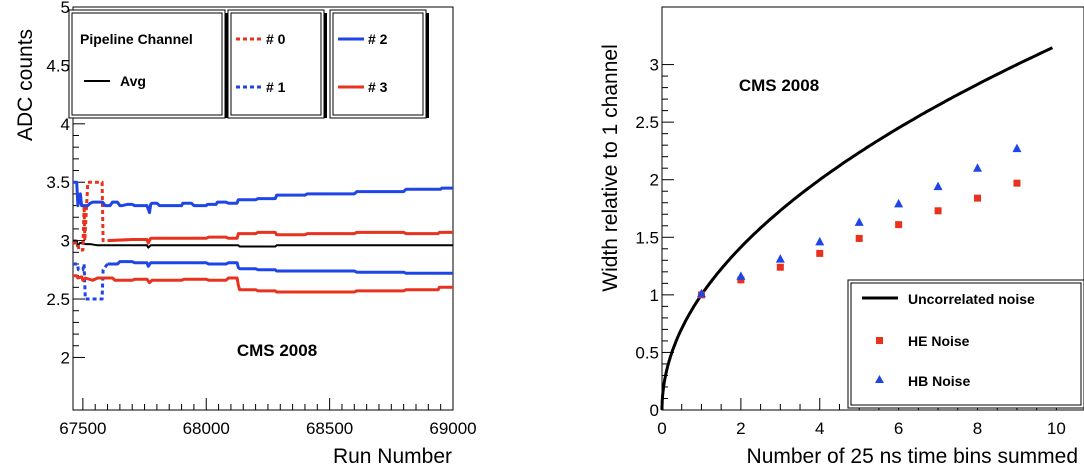 This screenshot has width=1084, height=475. What do you see at coordinates (661, 428) in the screenshot?
I see `x-tick-label: 0` at bounding box center [661, 428].